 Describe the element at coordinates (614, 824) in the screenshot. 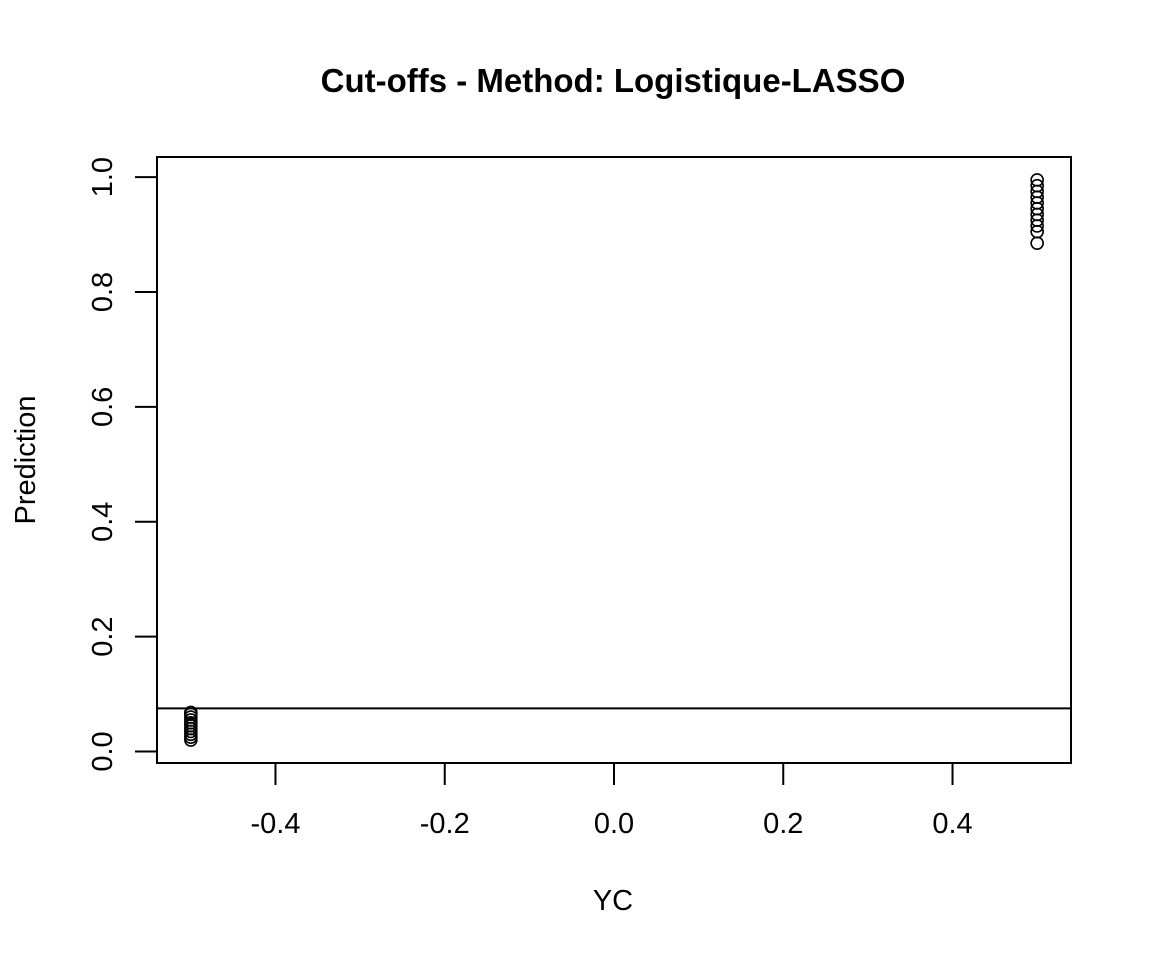

I see `x-tick-label: 0.0` at that location.